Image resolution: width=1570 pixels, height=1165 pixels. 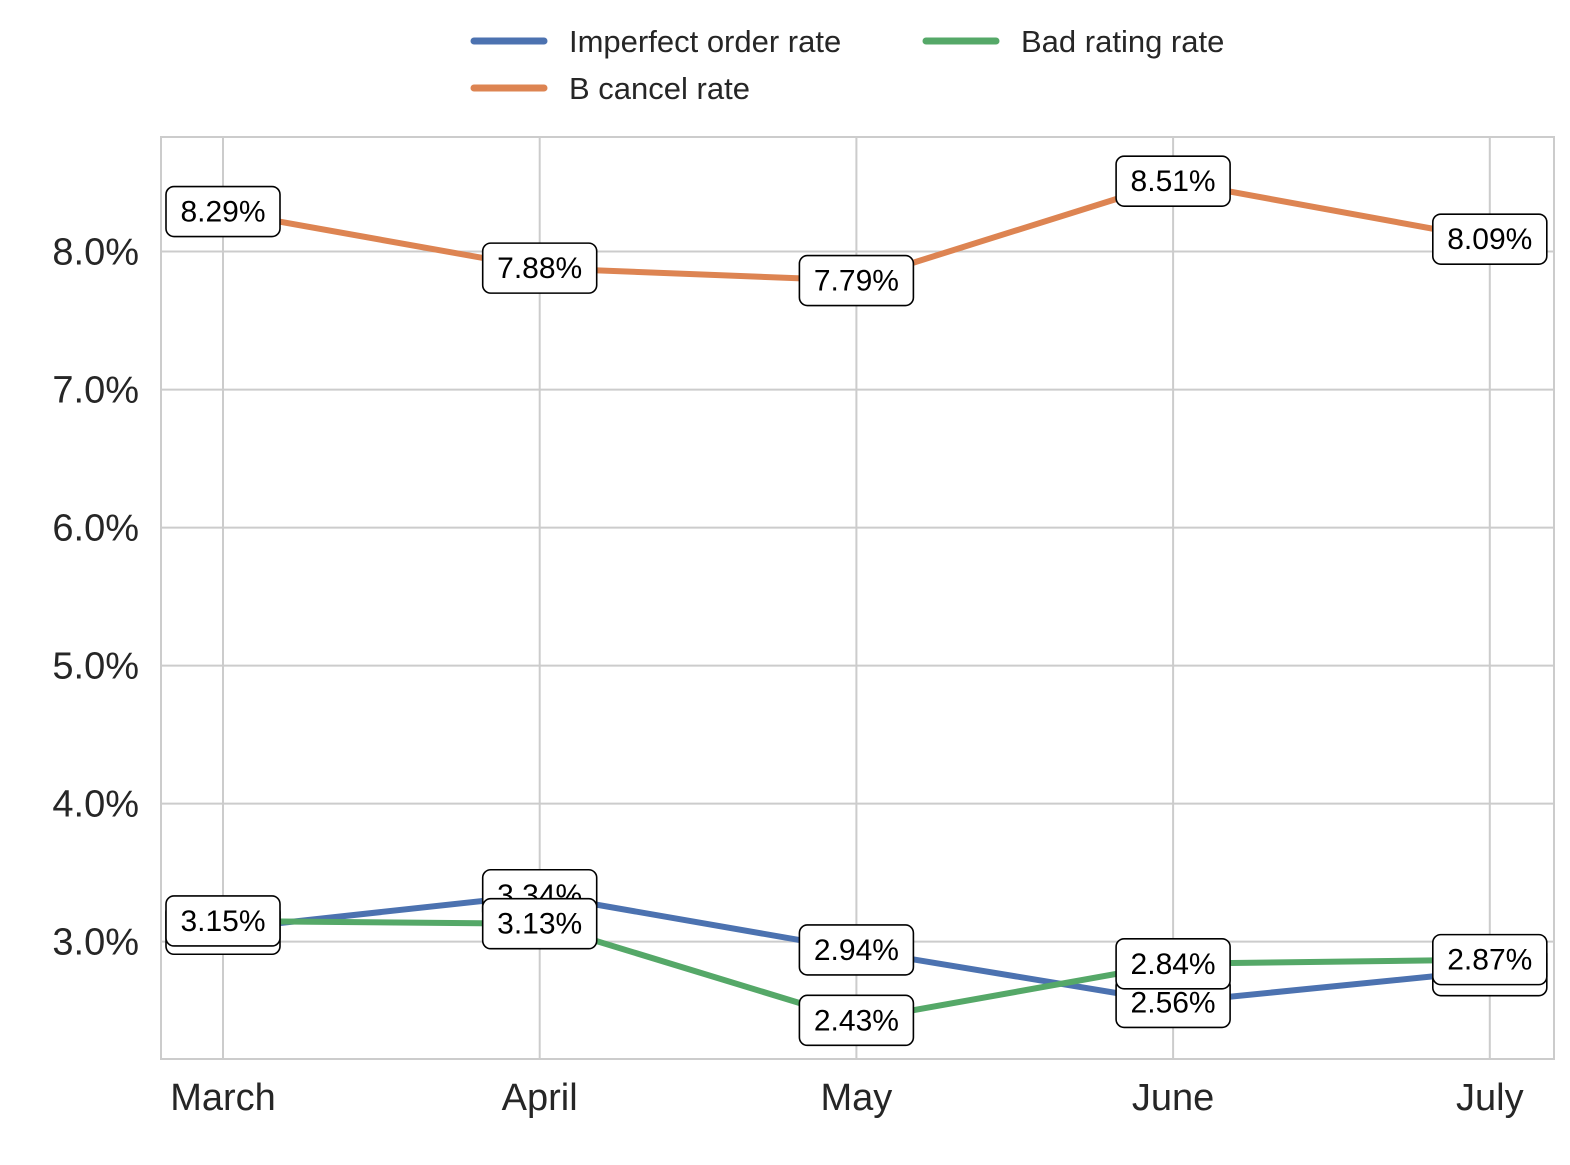 I want to click on x-axis-ticks: March April May June July, so click(x=846, y=1098).